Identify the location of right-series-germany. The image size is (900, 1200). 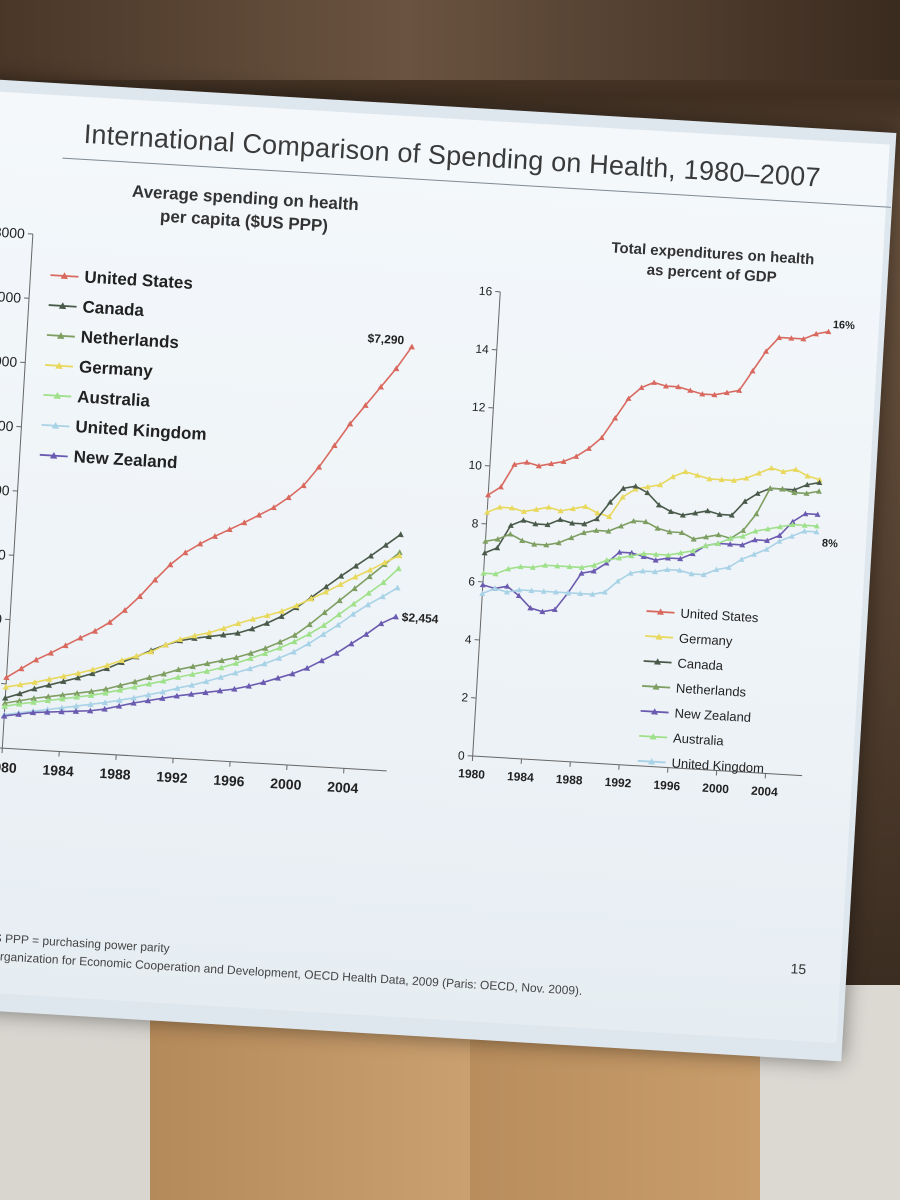
(653, 492).